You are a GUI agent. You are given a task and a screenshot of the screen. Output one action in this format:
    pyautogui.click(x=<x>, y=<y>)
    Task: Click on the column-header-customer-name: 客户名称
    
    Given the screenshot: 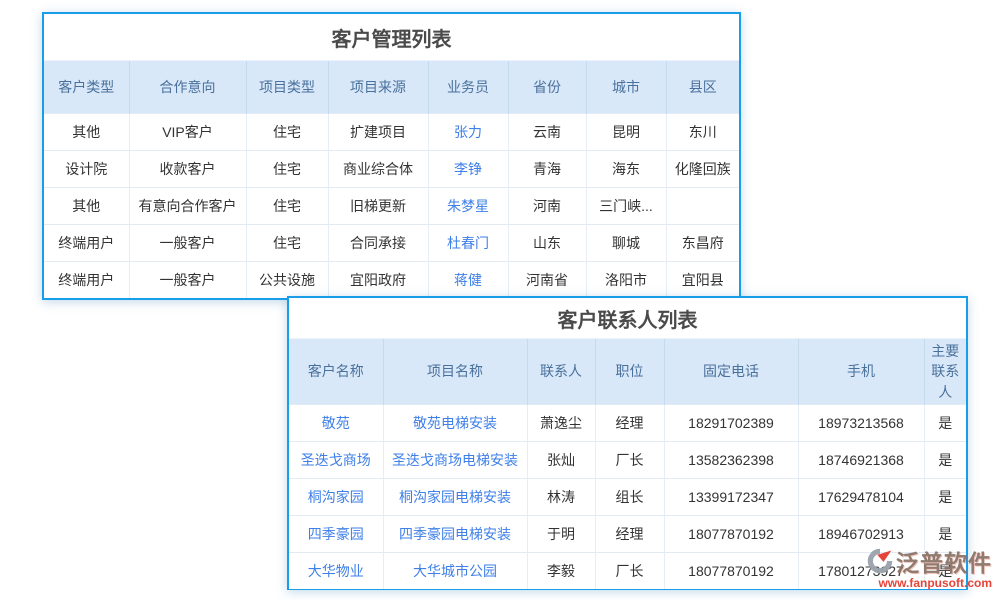 What is the action you would take?
    pyautogui.click(x=336, y=372)
    